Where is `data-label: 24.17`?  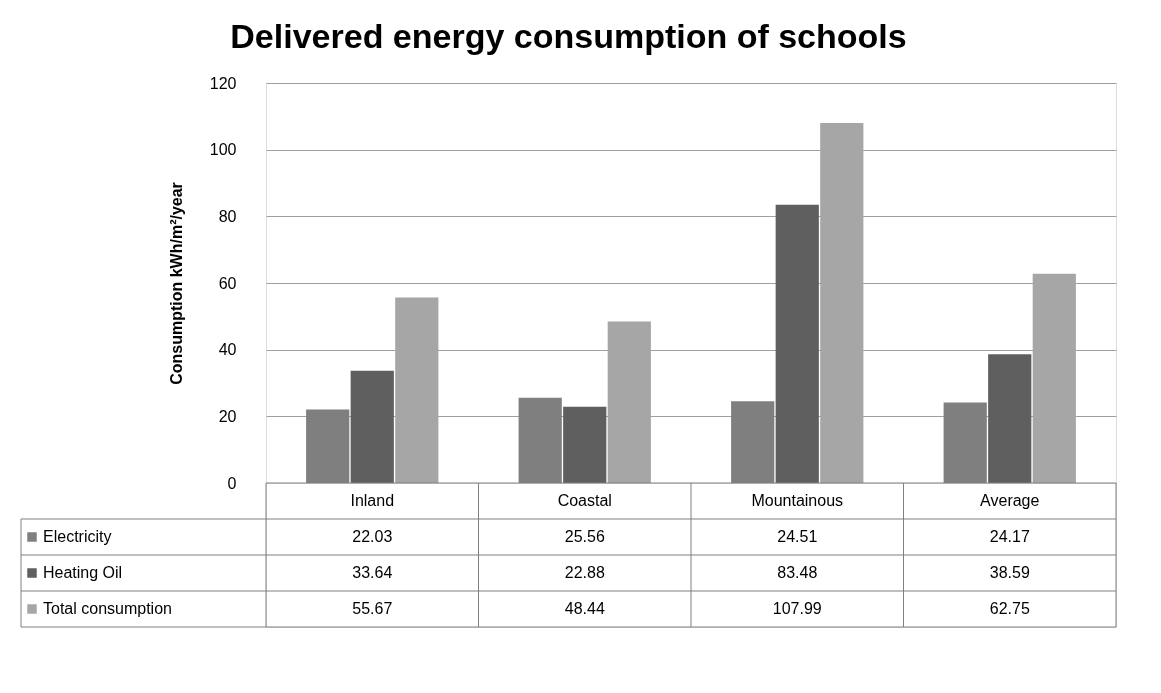 data-label: 24.17 is located at coordinates (1009, 536).